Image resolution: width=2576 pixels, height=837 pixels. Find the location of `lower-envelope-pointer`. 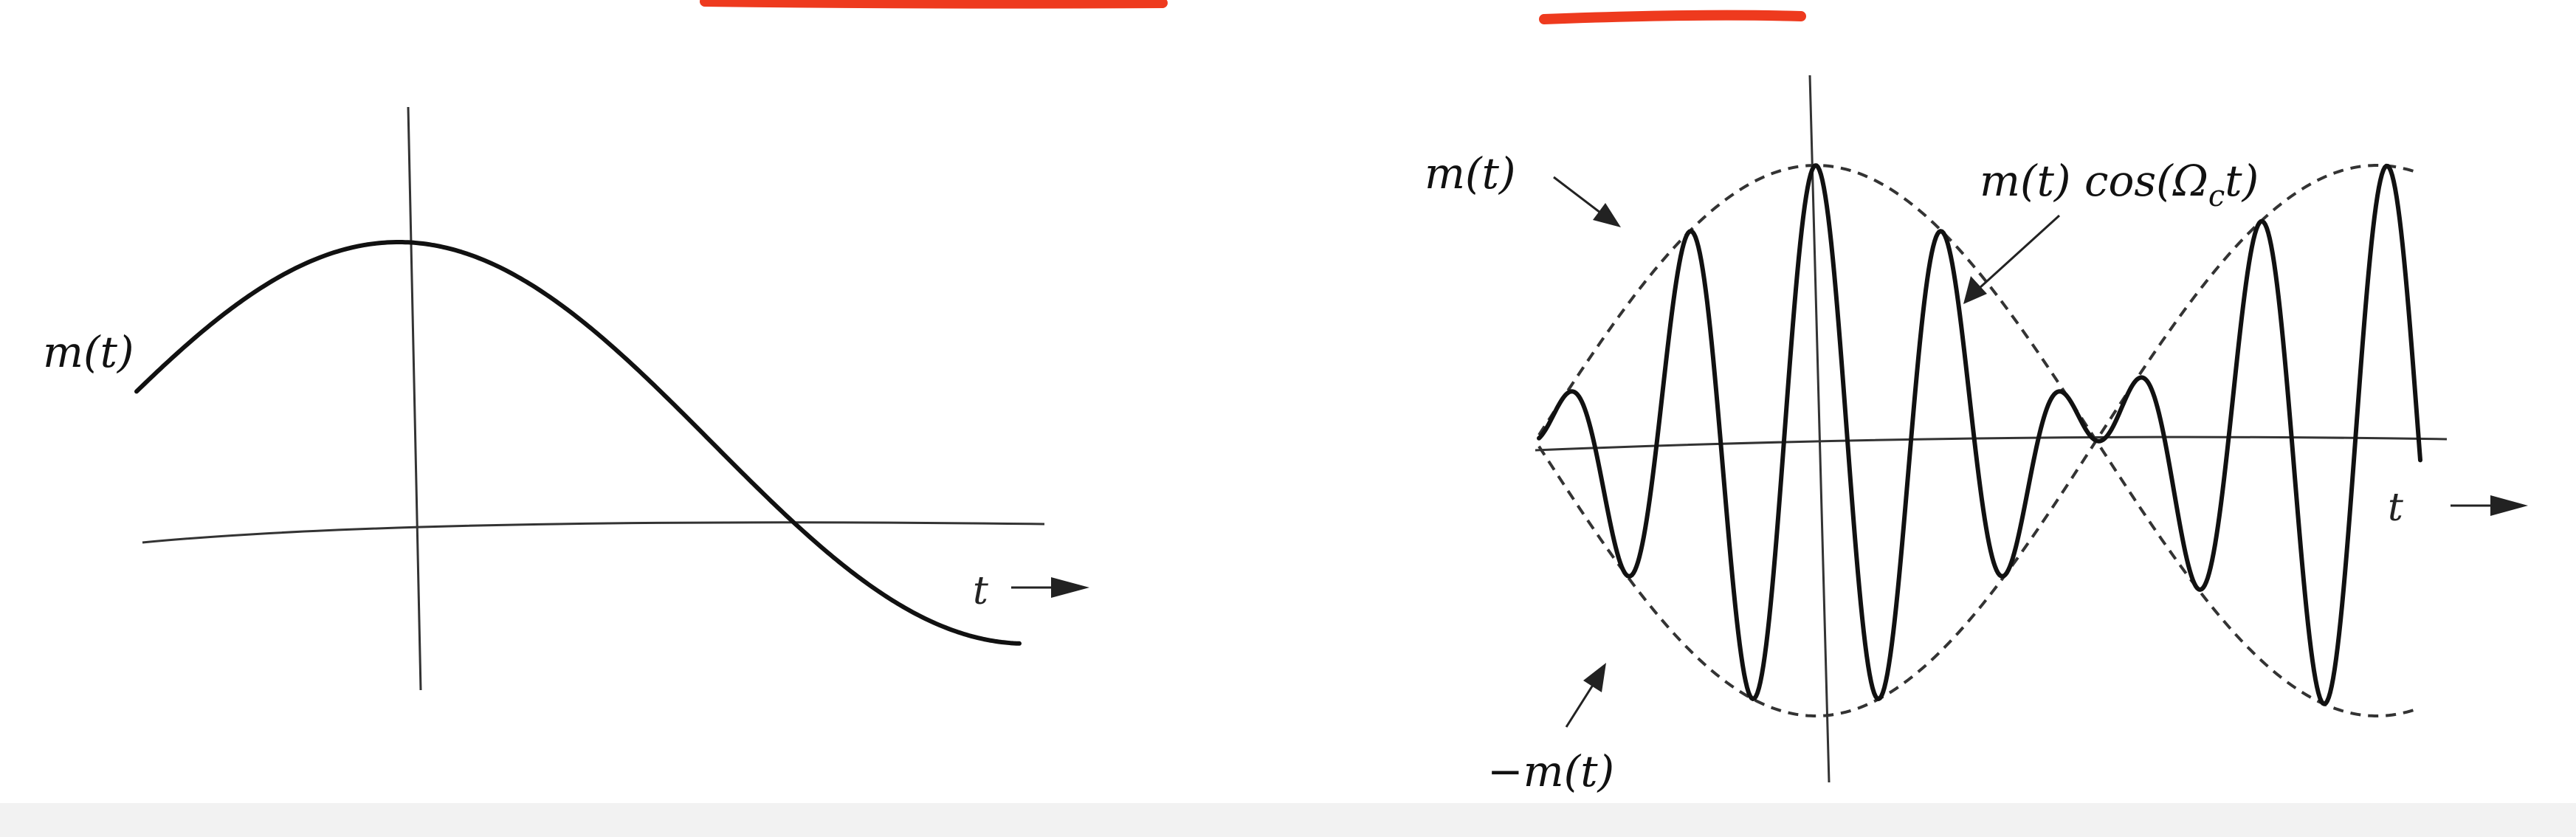

lower-envelope-pointer is located at coordinates (1586, 695).